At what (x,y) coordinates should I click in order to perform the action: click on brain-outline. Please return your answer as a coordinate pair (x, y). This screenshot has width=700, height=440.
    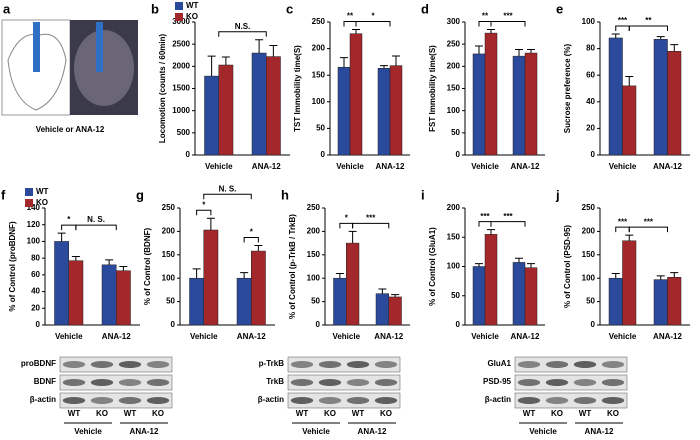
    Looking at the image, I should click on (37, 72).